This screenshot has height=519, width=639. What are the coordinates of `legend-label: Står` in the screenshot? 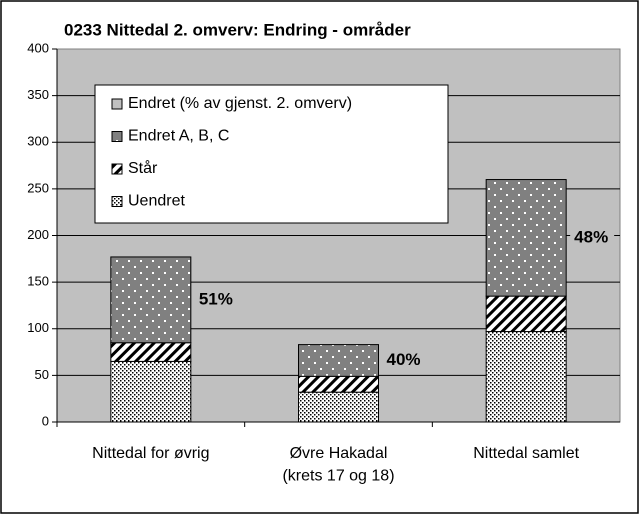 It's located at (143, 168).